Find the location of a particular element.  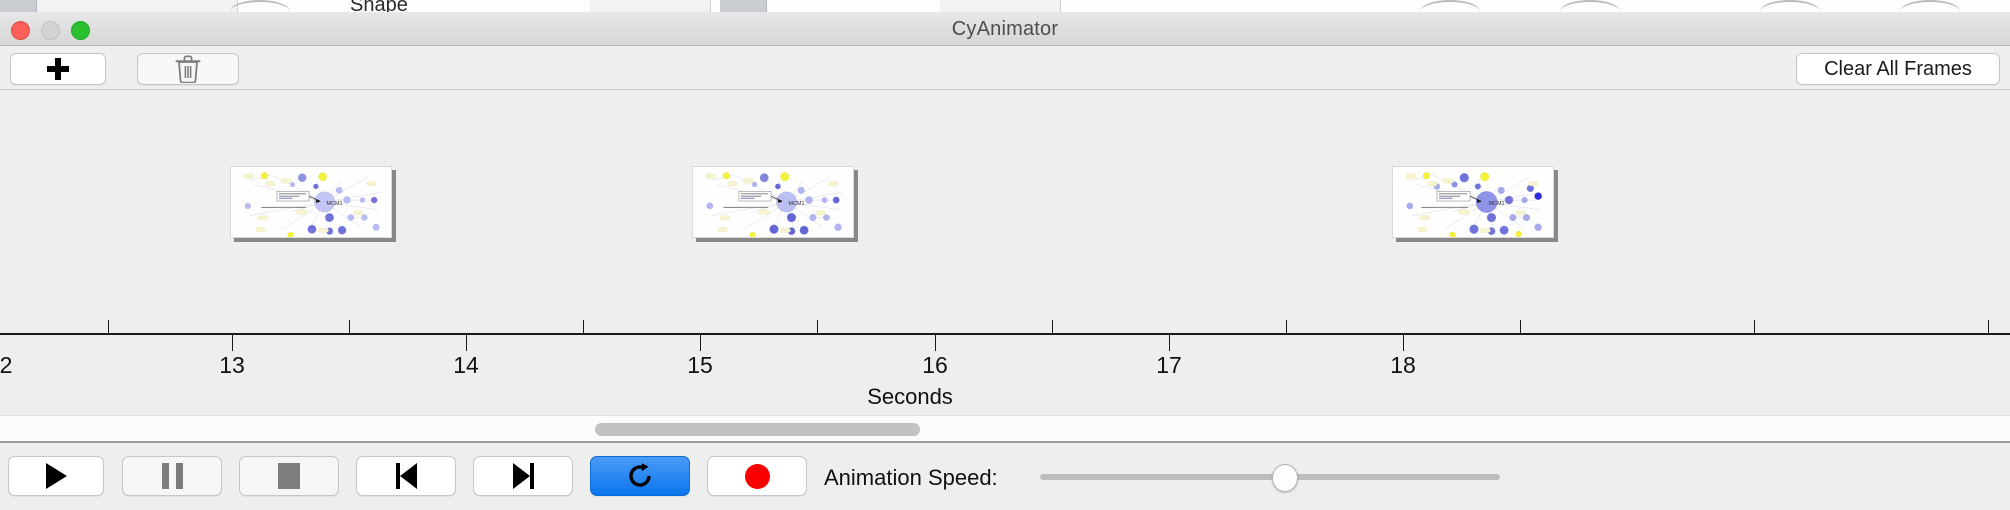

timeline-tick-label: 2 is located at coordinates (6, 365).